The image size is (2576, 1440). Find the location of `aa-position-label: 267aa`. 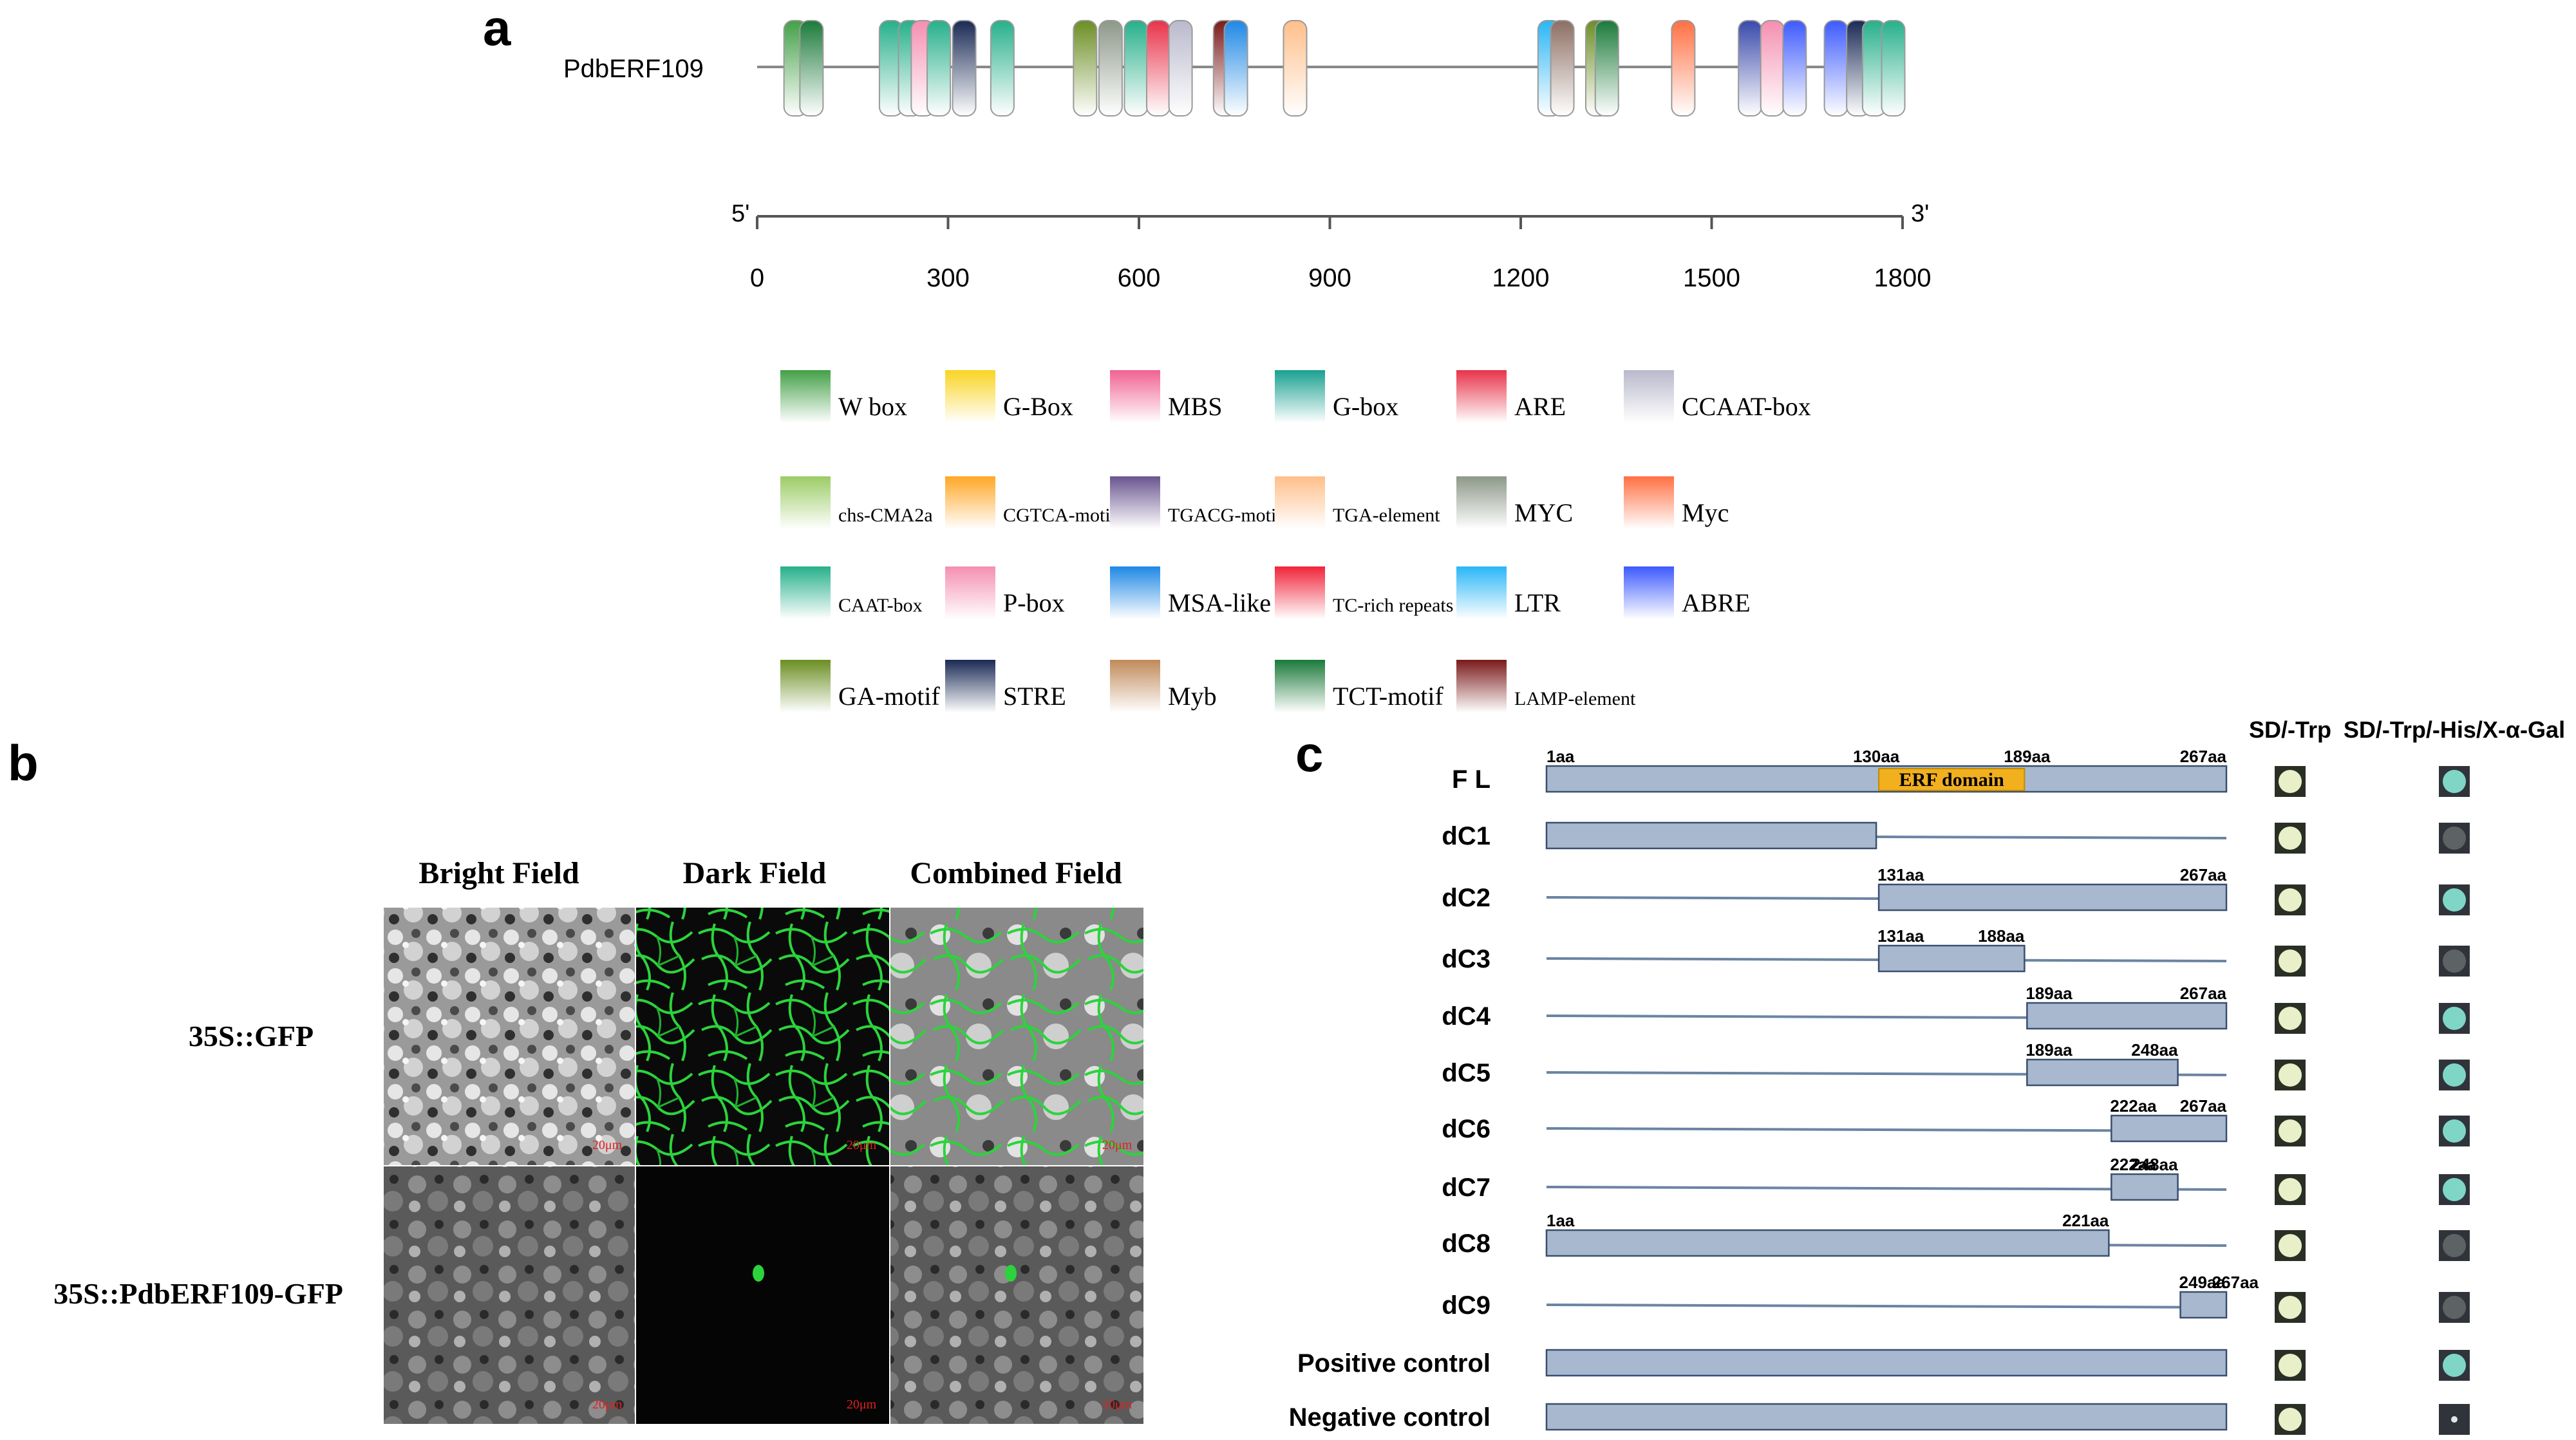

aa-position-label: 267aa is located at coordinates (2203, 1106).